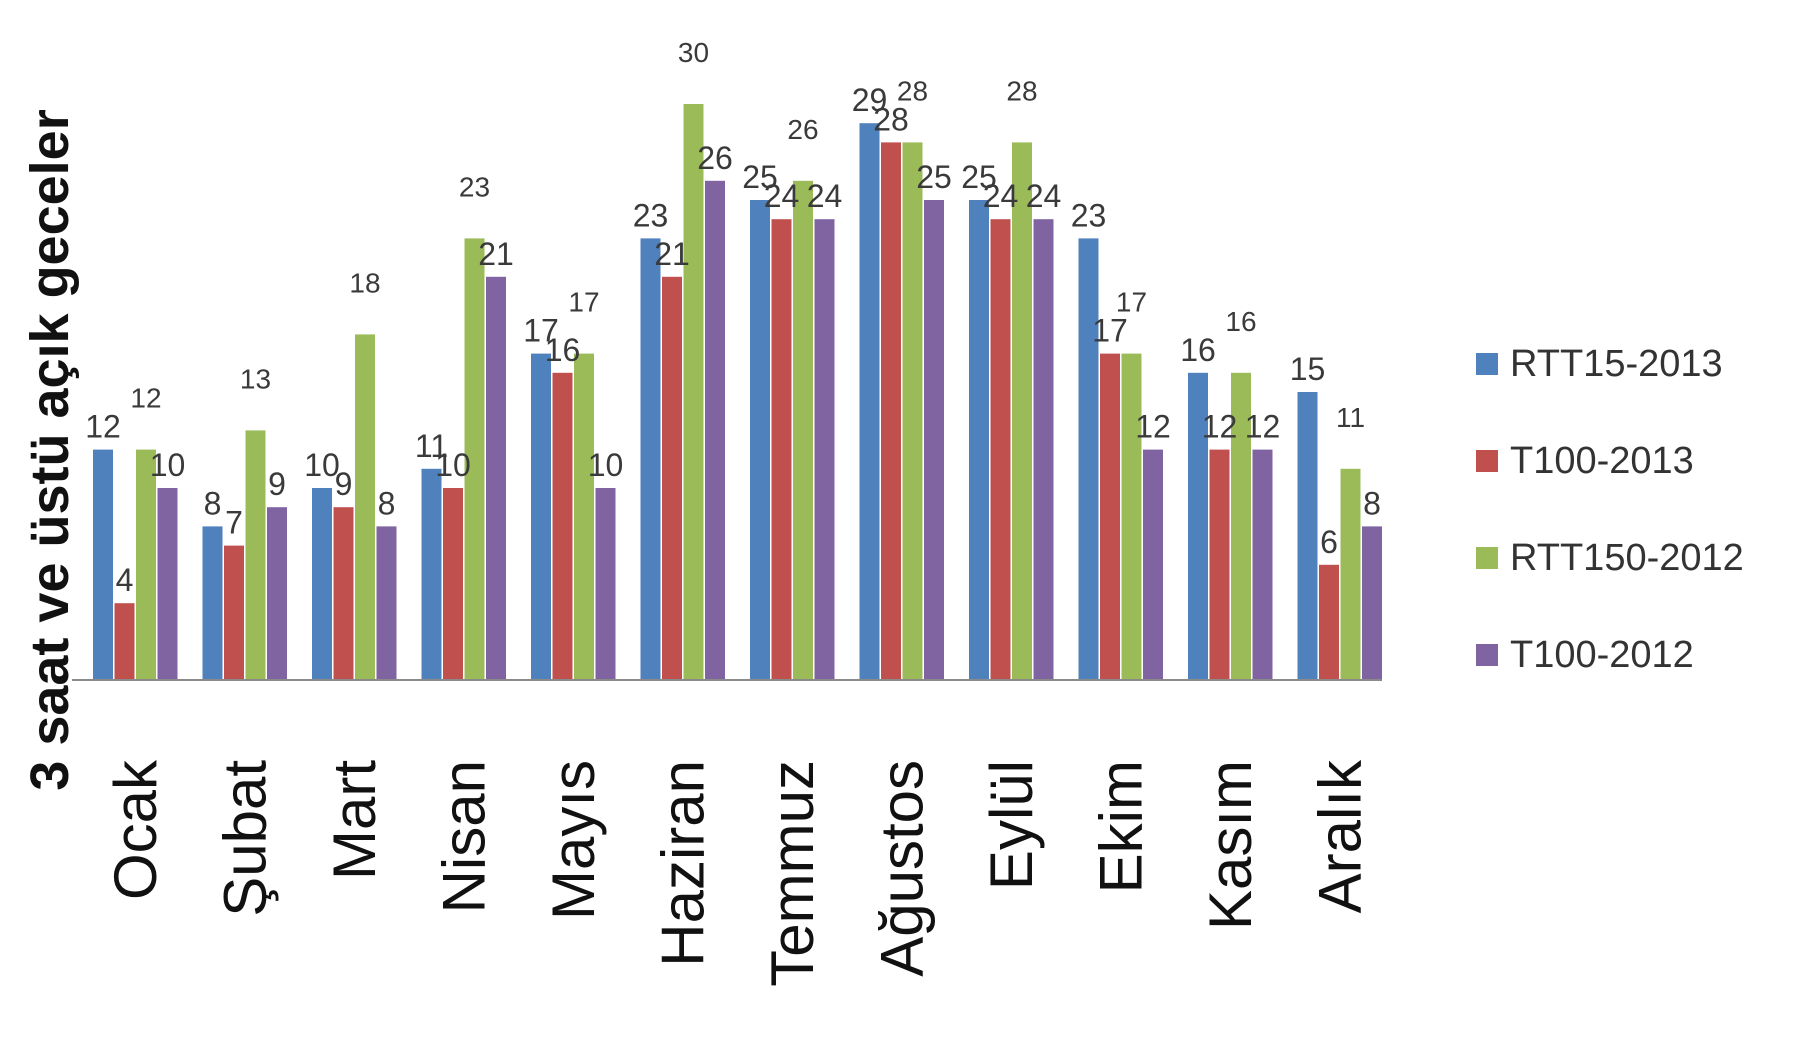 The height and width of the screenshot is (1043, 1818). What do you see at coordinates (1372, 503) in the screenshot?
I see `data-label-t100-2012-aral-k: 8` at bounding box center [1372, 503].